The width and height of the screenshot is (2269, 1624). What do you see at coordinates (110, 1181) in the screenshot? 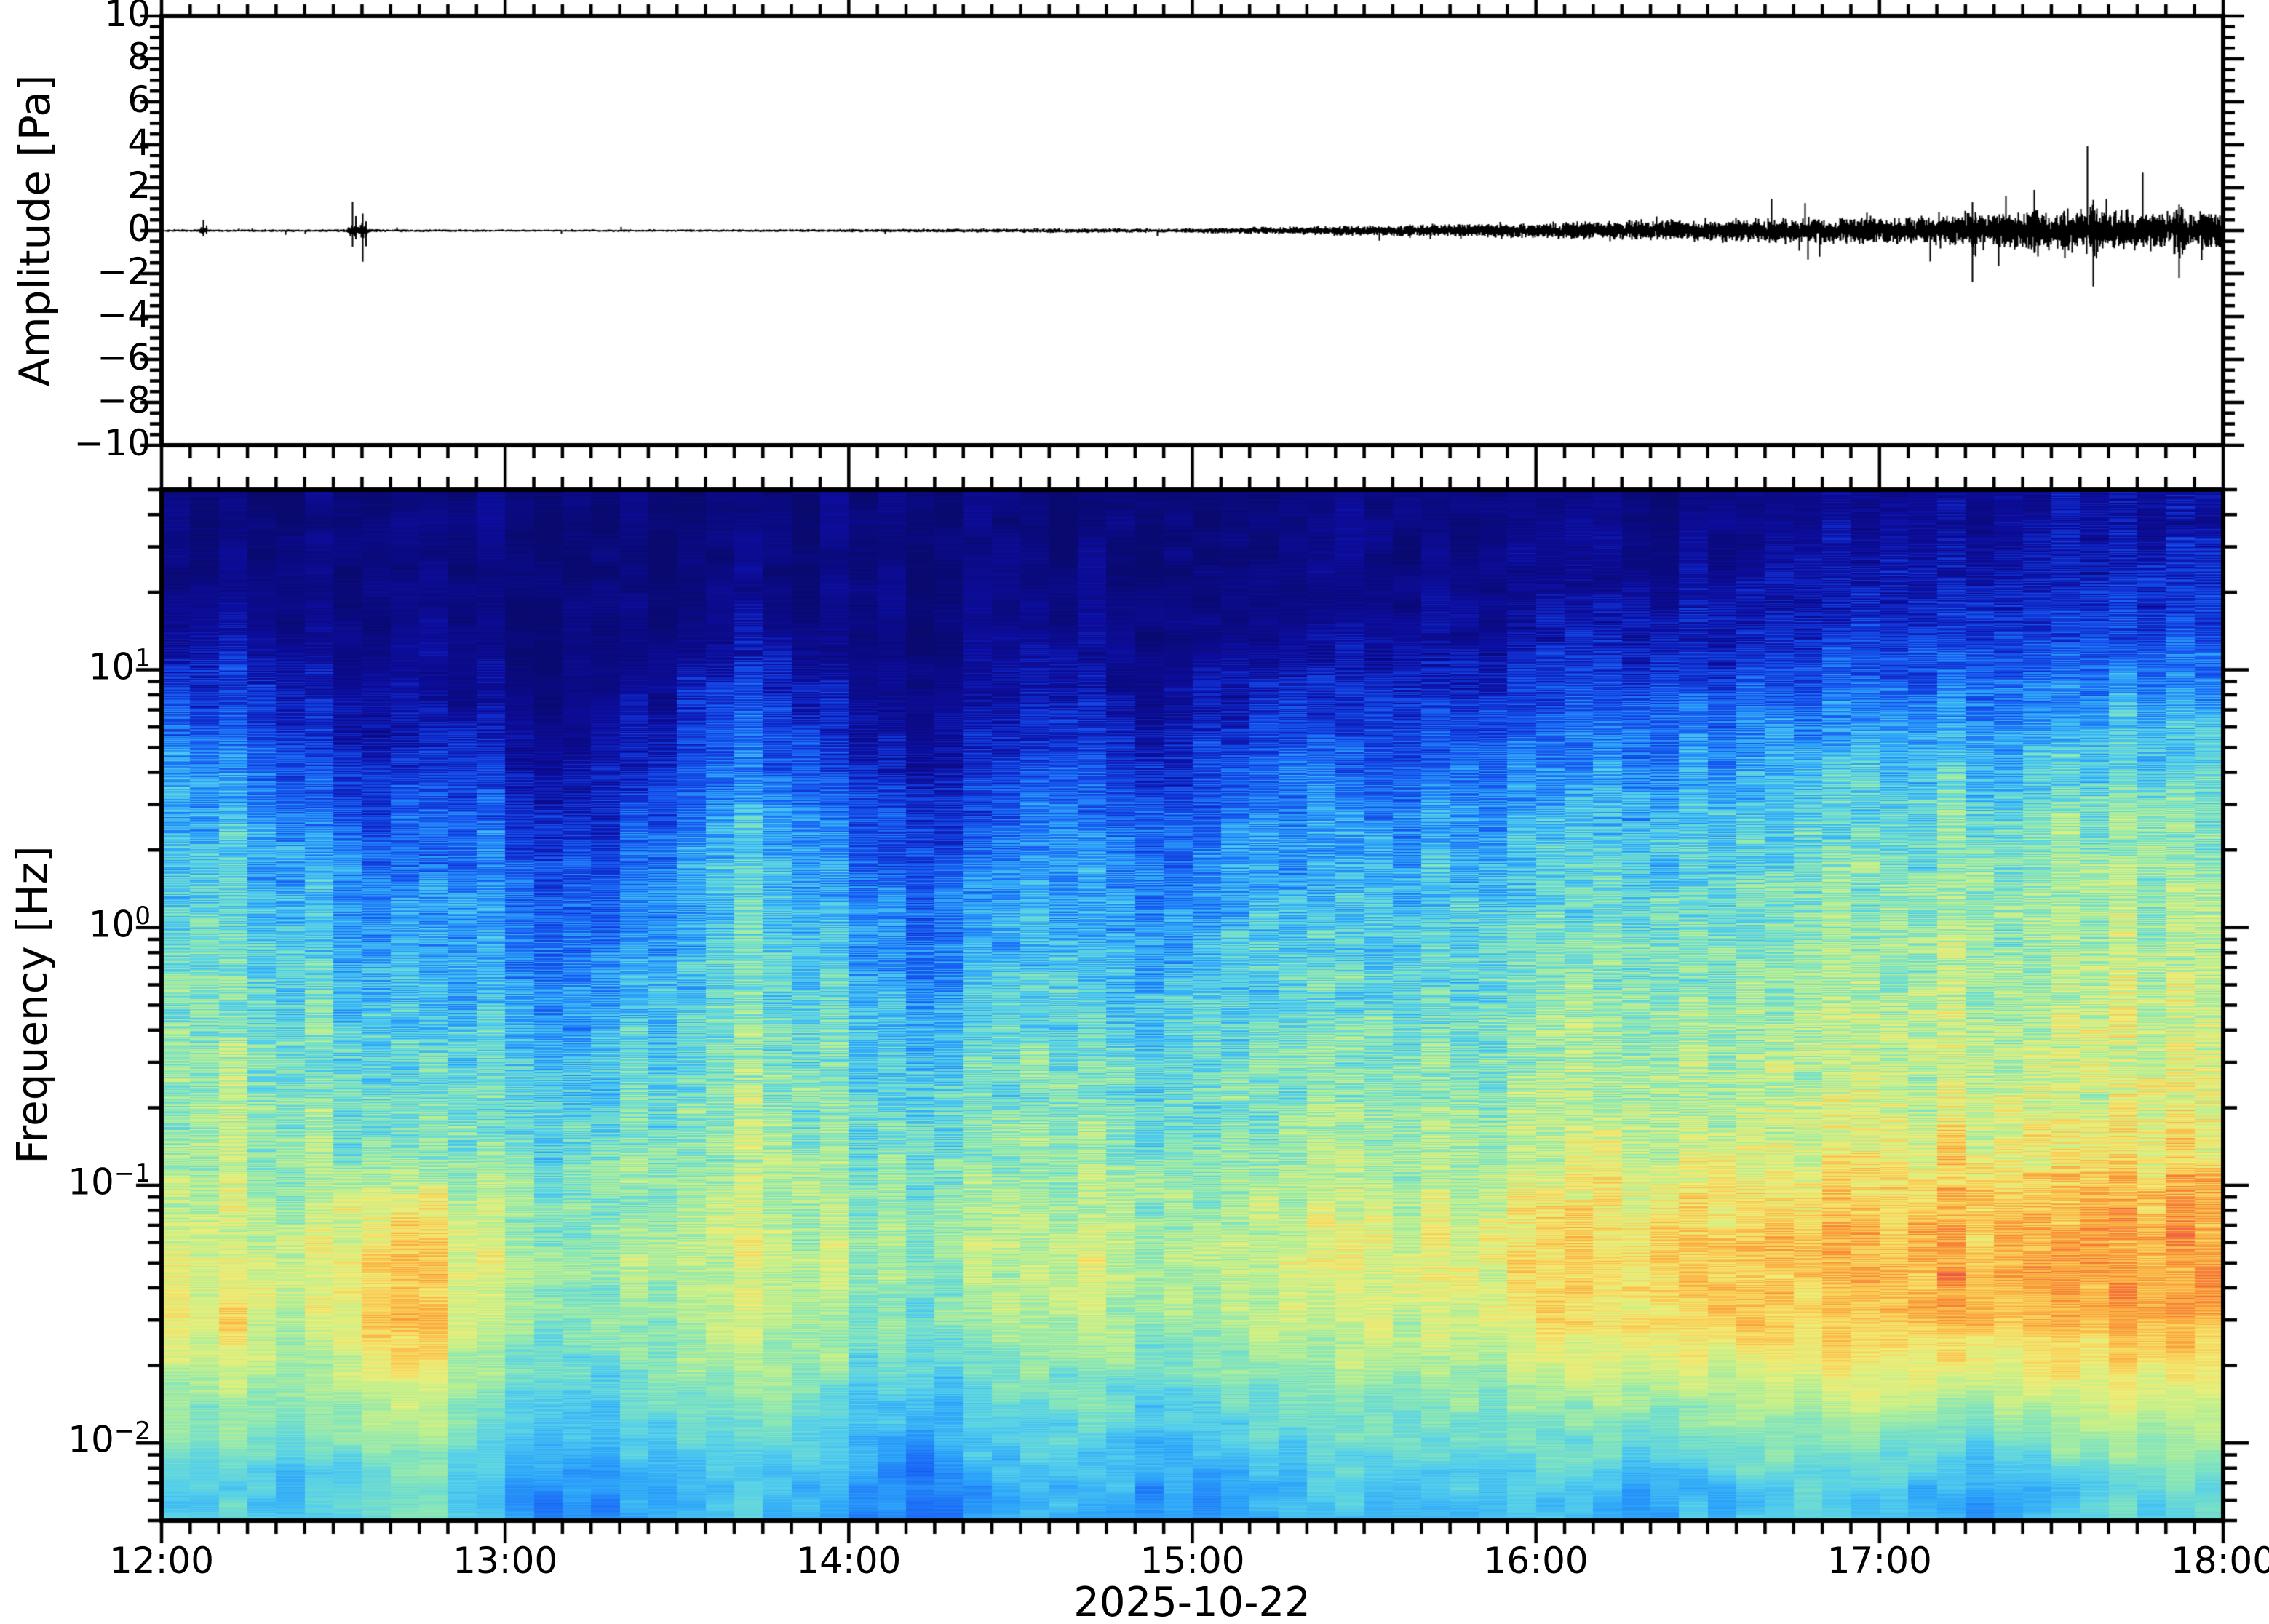
I see `frequency-tick-label: 10⁻¹` at bounding box center [110, 1181].